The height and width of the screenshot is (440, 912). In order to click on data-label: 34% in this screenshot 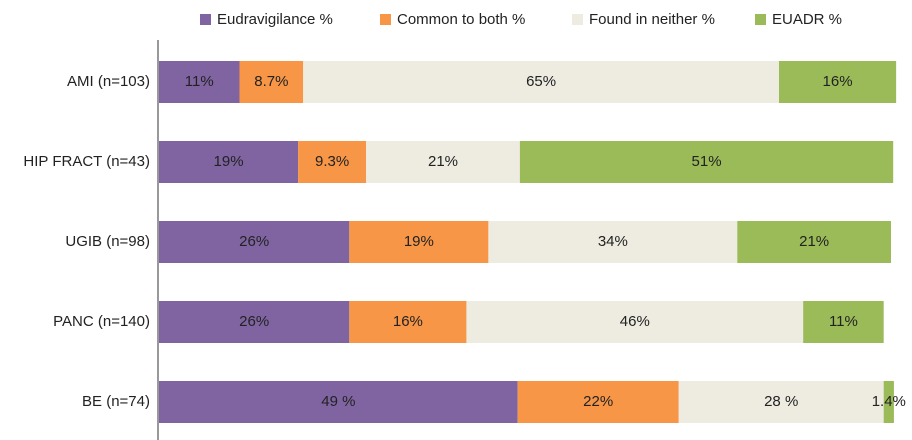, I will do `click(613, 241)`.